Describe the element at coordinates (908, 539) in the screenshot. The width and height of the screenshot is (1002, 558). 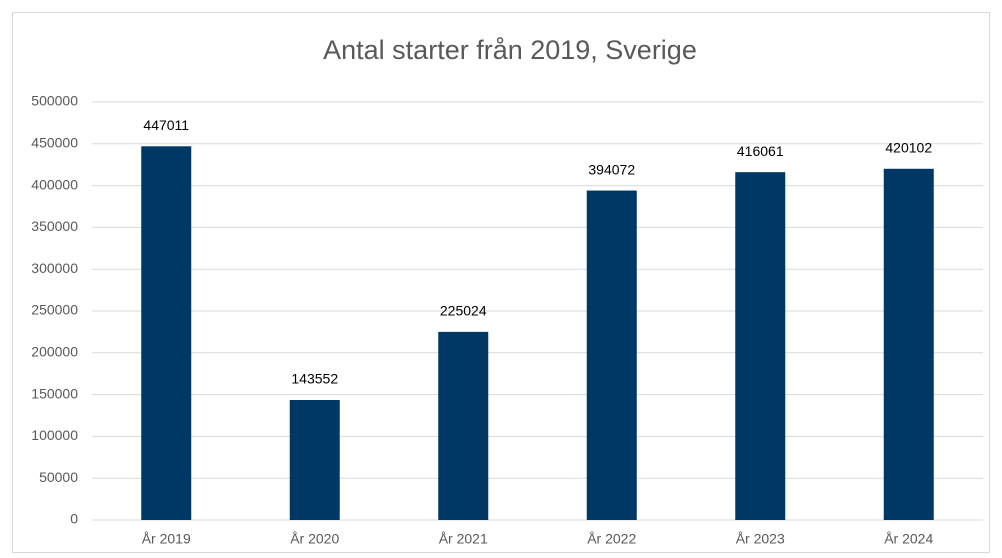
I see `x-tick-label: År 2024` at that location.